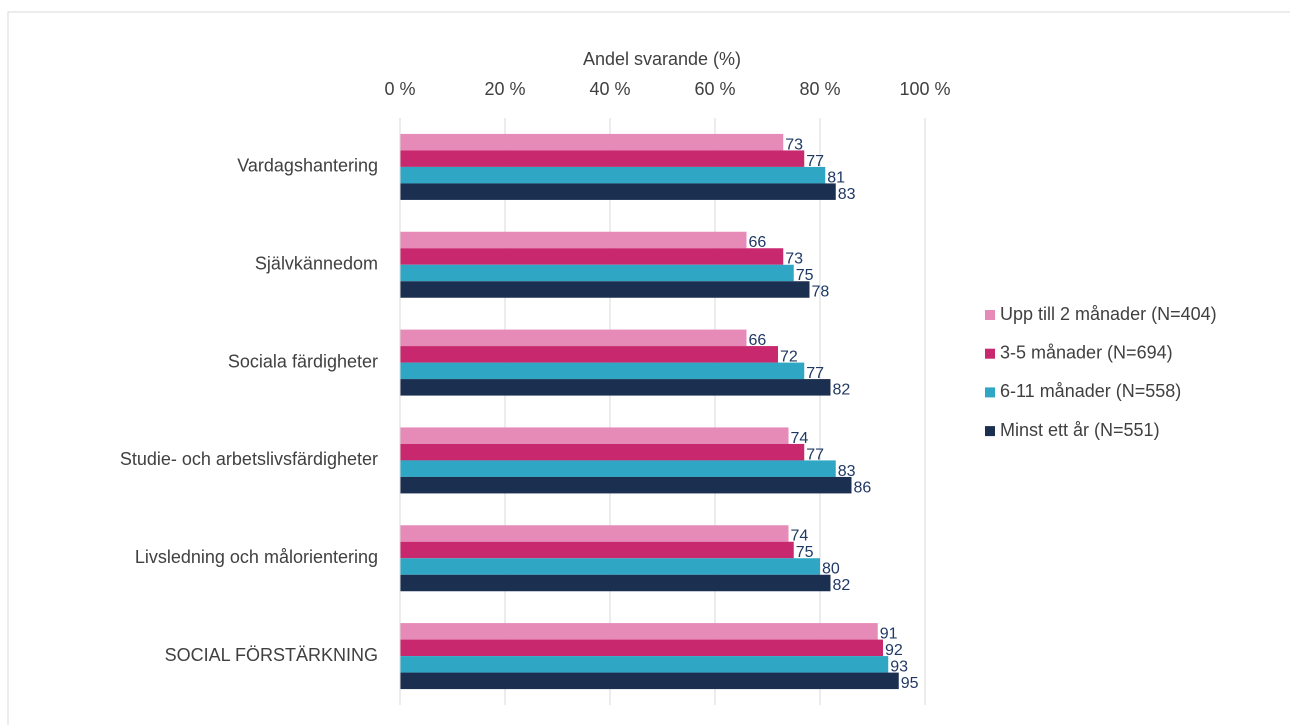 This screenshot has height=725, width=1290. I want to click on data-label: 80, so click(831, 569).